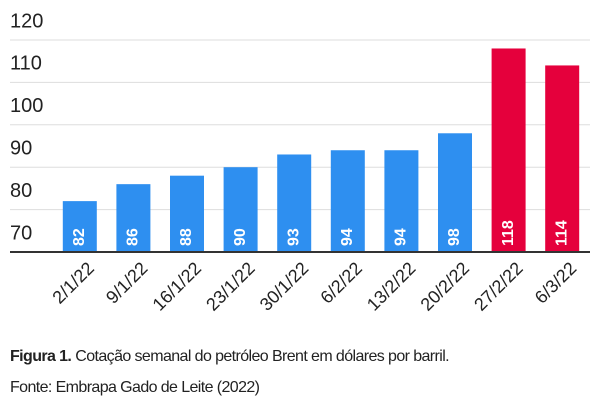 The image size is (598, 405). What do you see at coordinates (284, 286) in the screenshot?
I see `x-tick-label: 30/1/22` at bounding box center [284, 286].